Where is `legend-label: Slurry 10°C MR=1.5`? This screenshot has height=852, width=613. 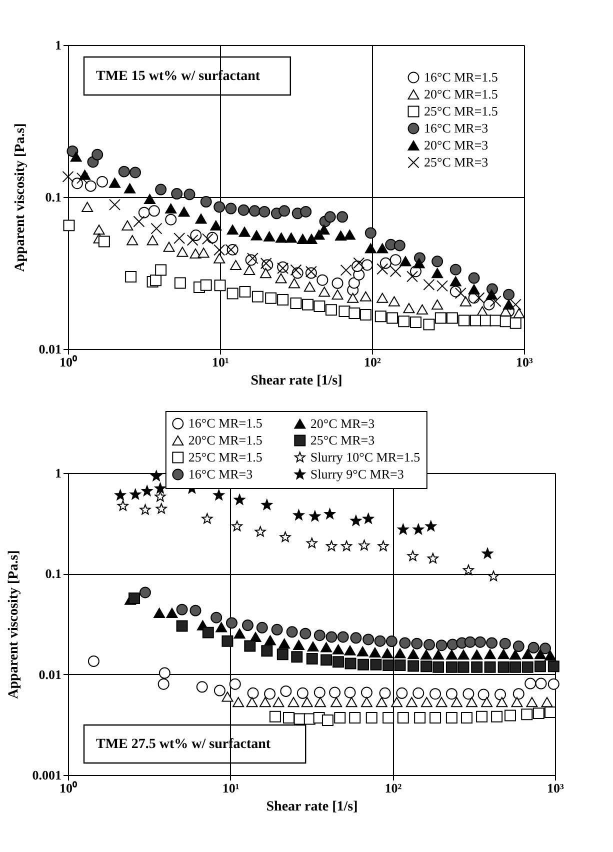 legend-label: Slurry 10°C MR=1.5 is located at coordinates (365, 457).